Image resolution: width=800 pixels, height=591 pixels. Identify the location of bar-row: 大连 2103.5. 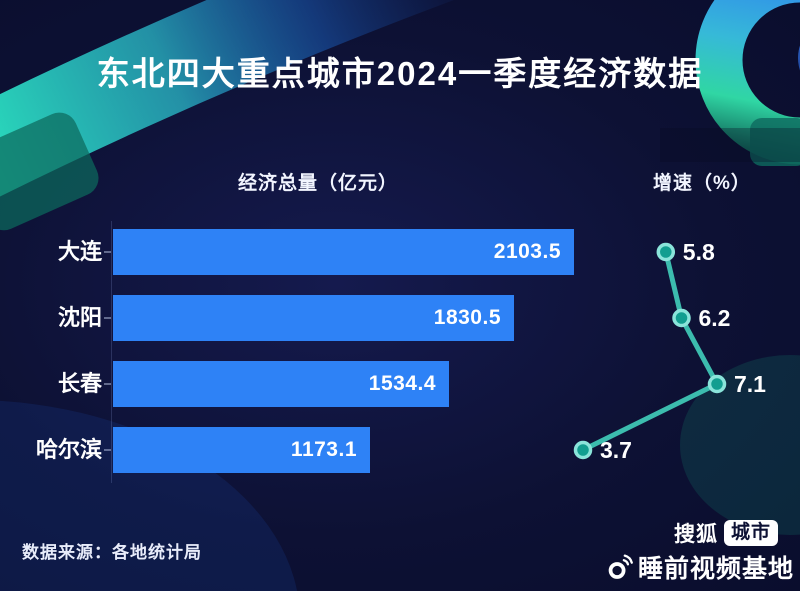
(400, 252).